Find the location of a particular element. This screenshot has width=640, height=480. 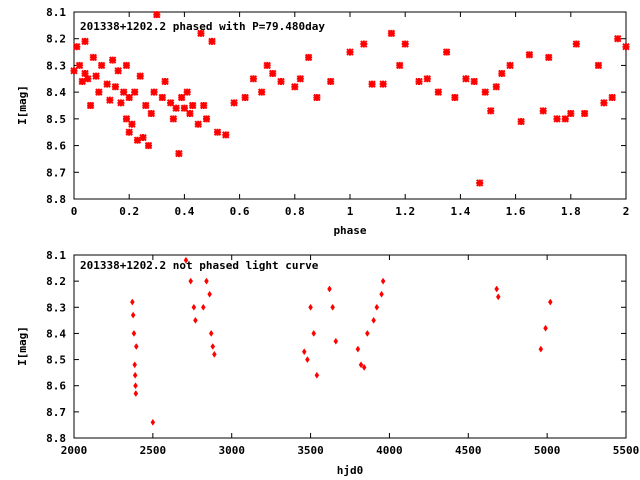

x-tick-label: 1 is located at coordinates (350, 211).